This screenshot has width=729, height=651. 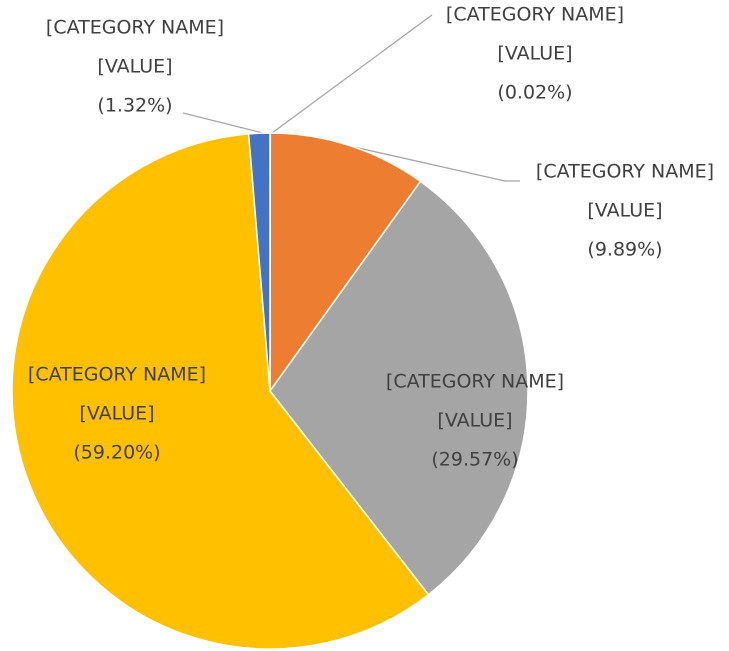 I want to click on data-label: (9.89%), so click(x=624, y=250).